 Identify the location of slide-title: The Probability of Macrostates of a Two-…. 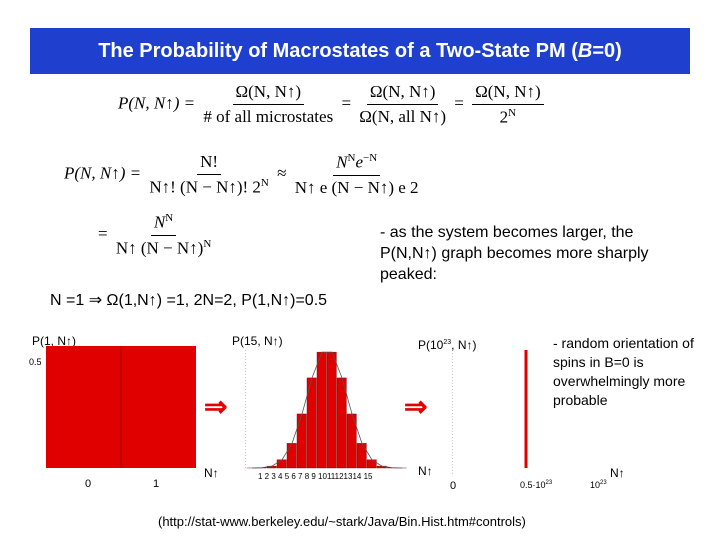
(360, 51).